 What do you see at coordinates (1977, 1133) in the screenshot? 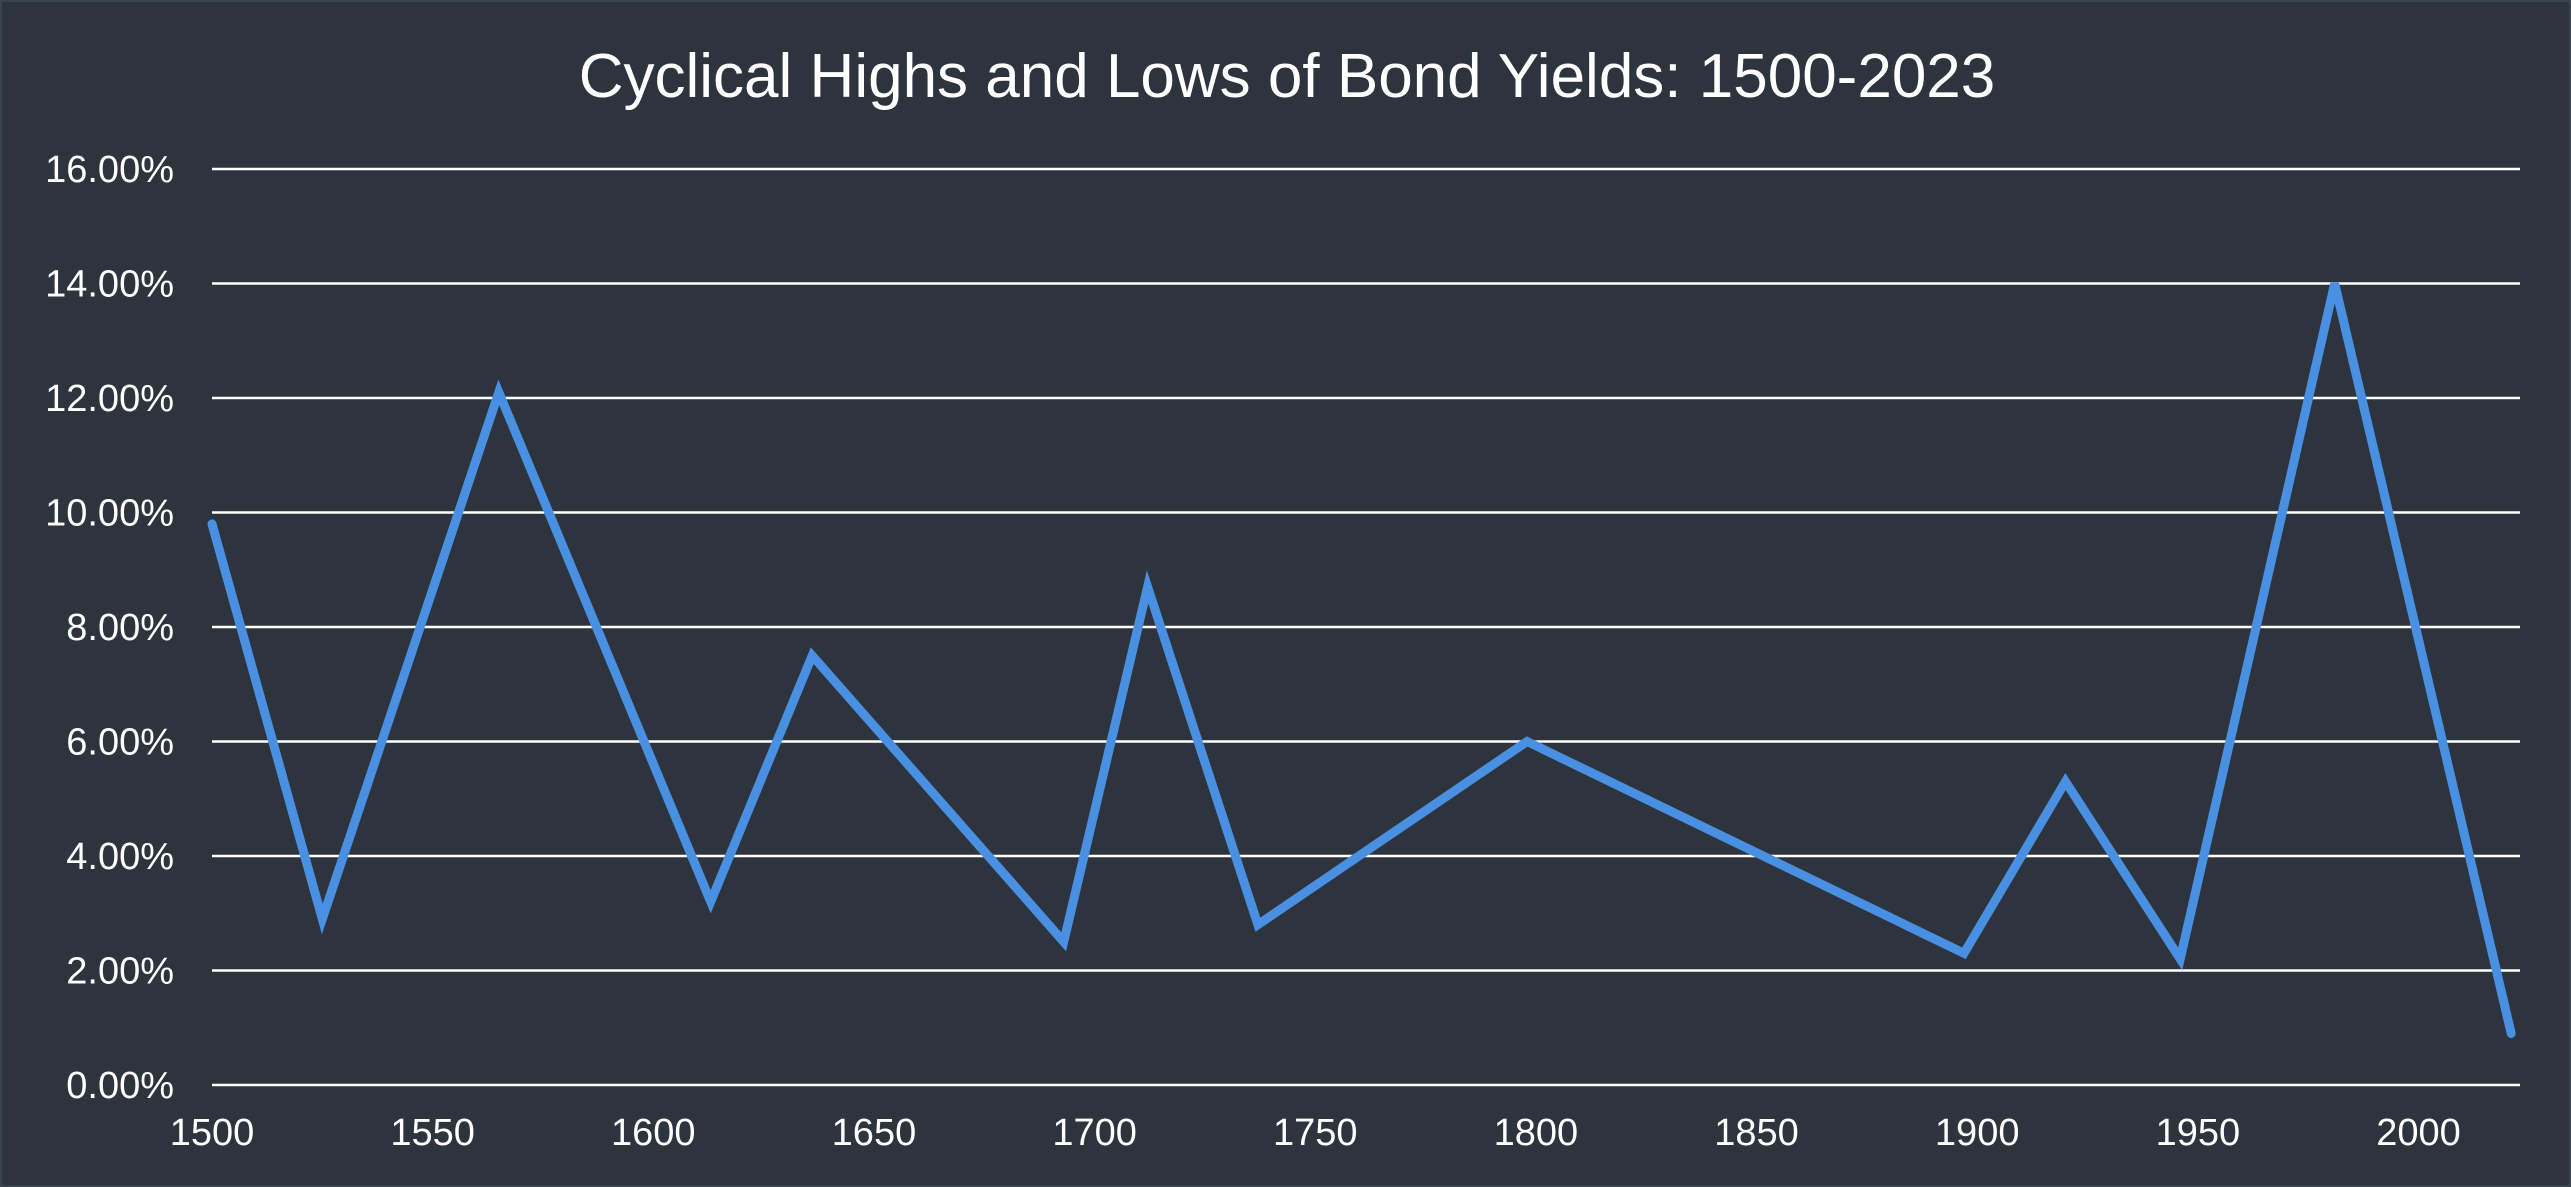
I see `x-tick-label: 1900` at bounding box center [1977, 1133].